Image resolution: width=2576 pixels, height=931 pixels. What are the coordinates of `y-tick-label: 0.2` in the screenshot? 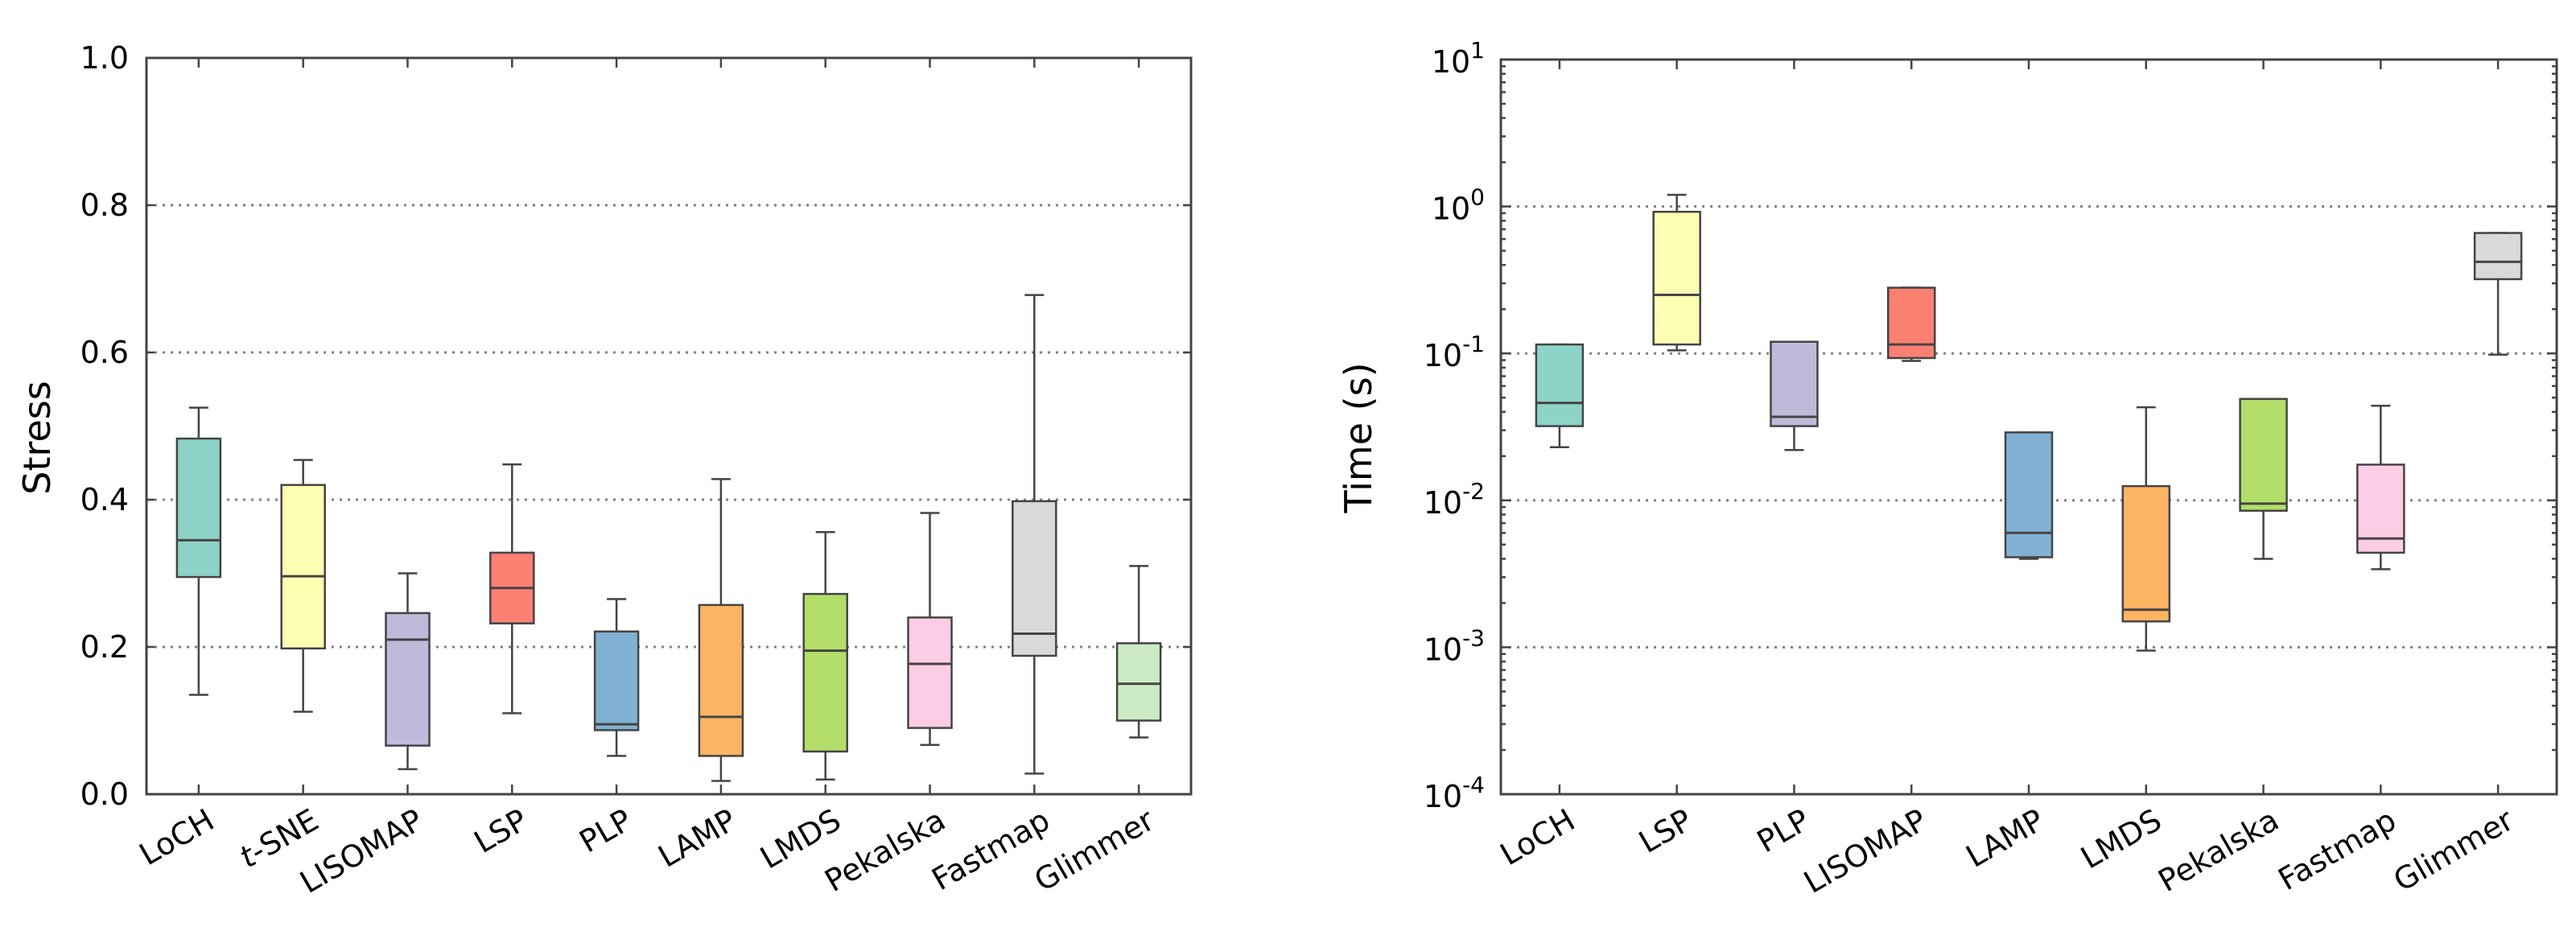 It's located at (104, 647).